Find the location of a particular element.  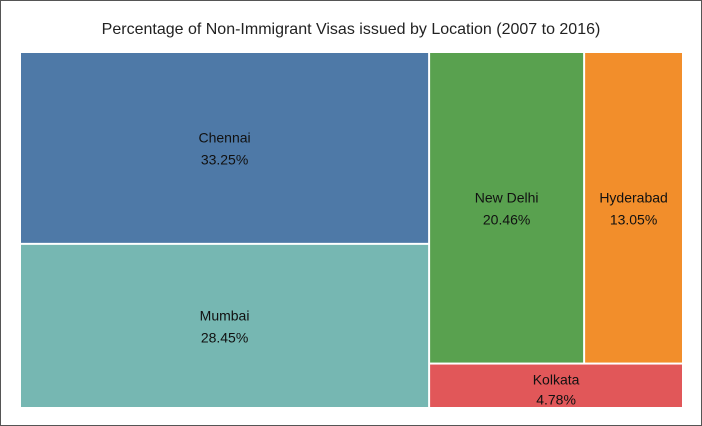

treemap-label-mumbai: Mumbai is located at coordinates (225, 316).